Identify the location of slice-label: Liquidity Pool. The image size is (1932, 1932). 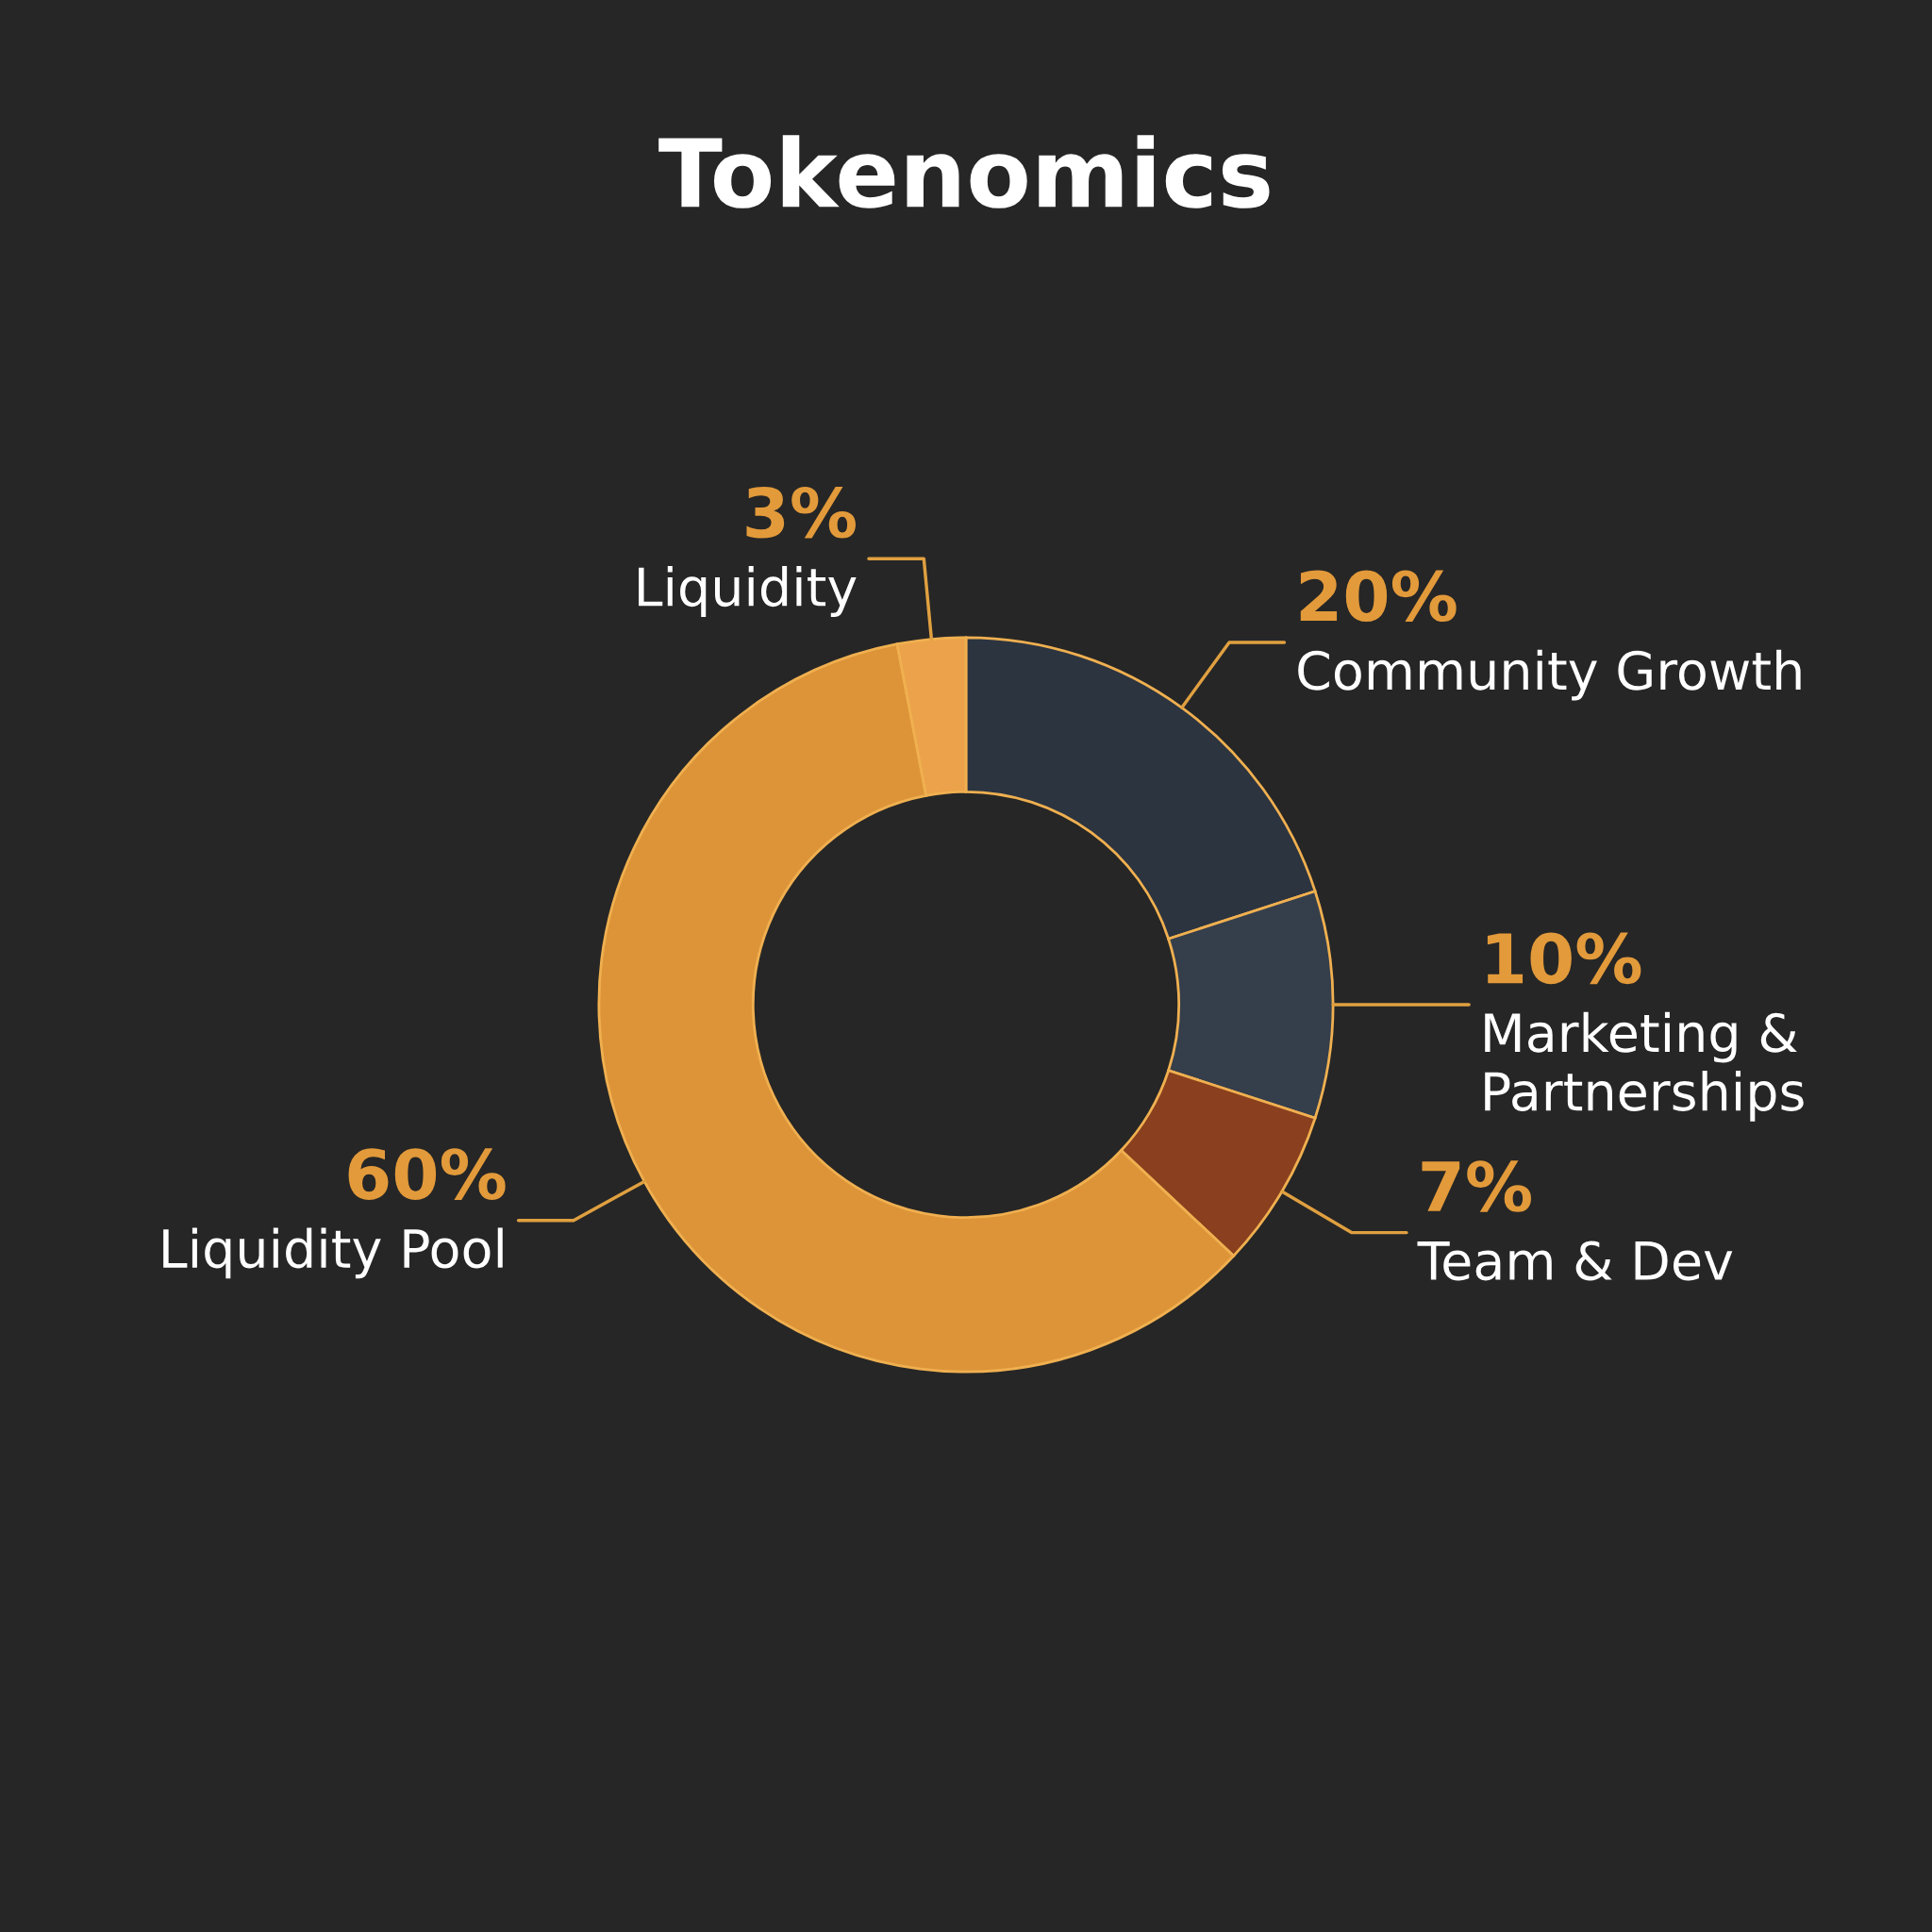
(333, 1253).